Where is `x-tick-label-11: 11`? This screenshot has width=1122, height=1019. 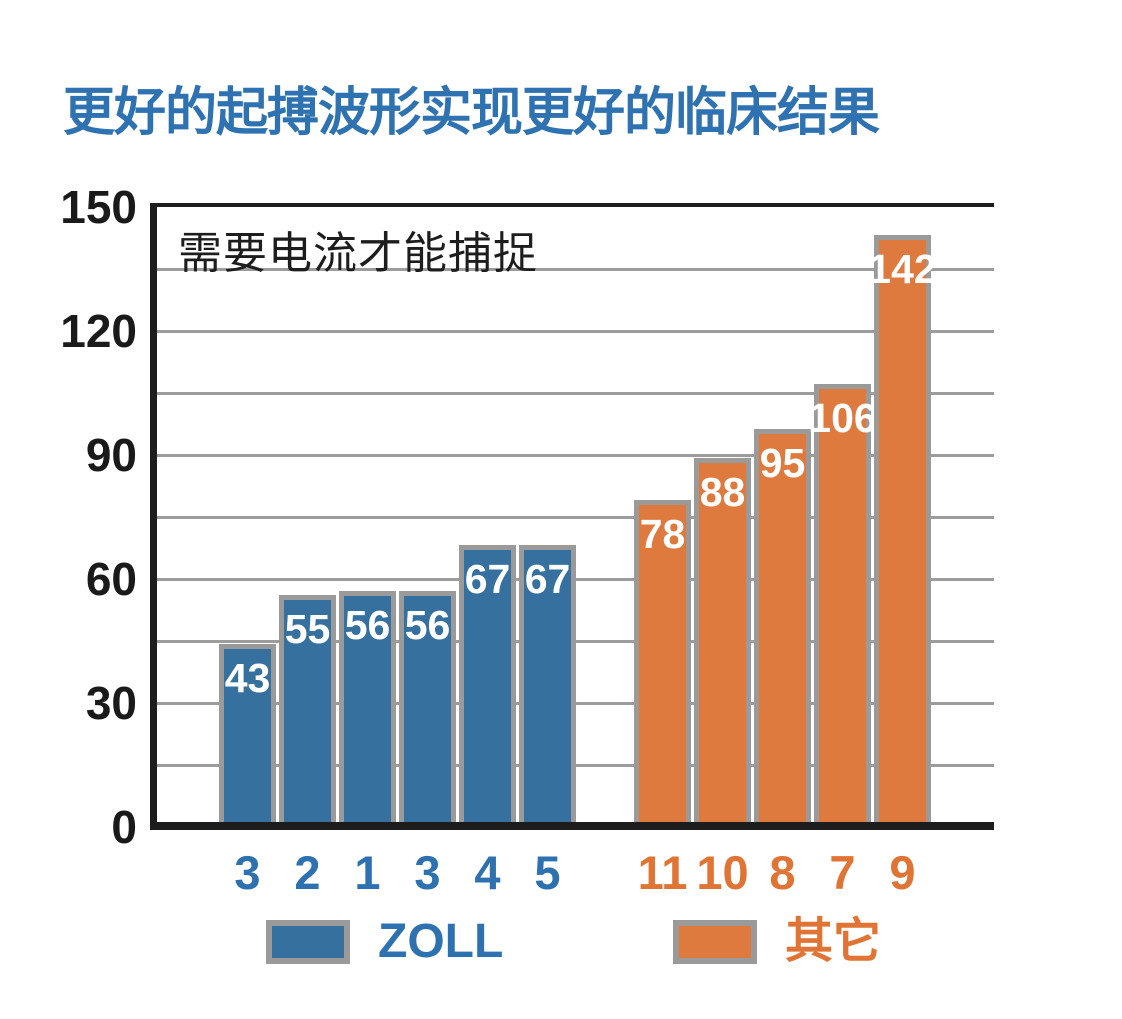 x-tick-label-11: 11 is located at coordinates (662, 872).